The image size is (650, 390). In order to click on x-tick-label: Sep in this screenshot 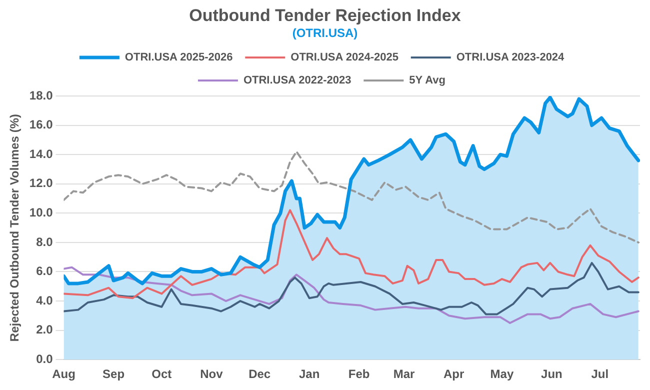, I will do `click(113, 374)`.